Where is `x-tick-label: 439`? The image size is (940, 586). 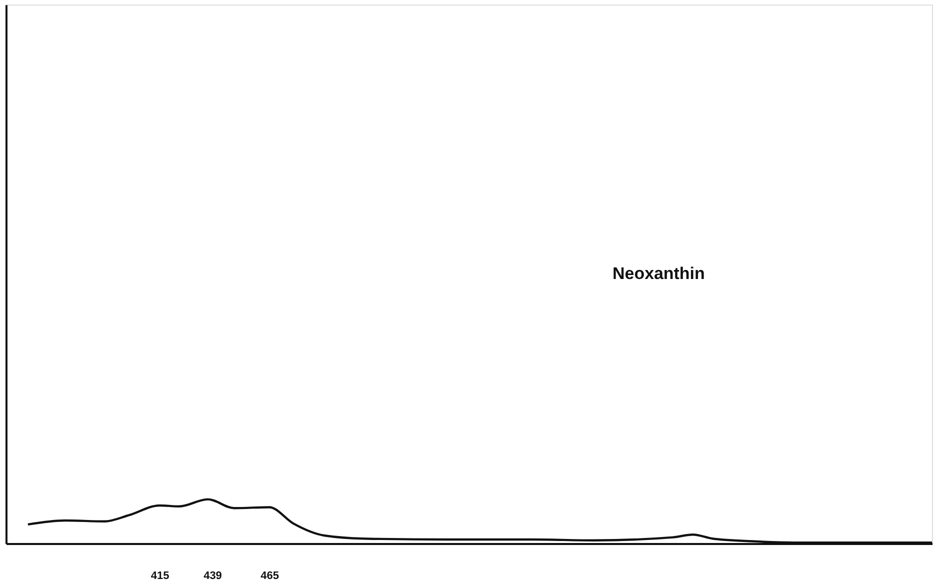 x-tick-label: 439 is located at coordinates (213, 576).